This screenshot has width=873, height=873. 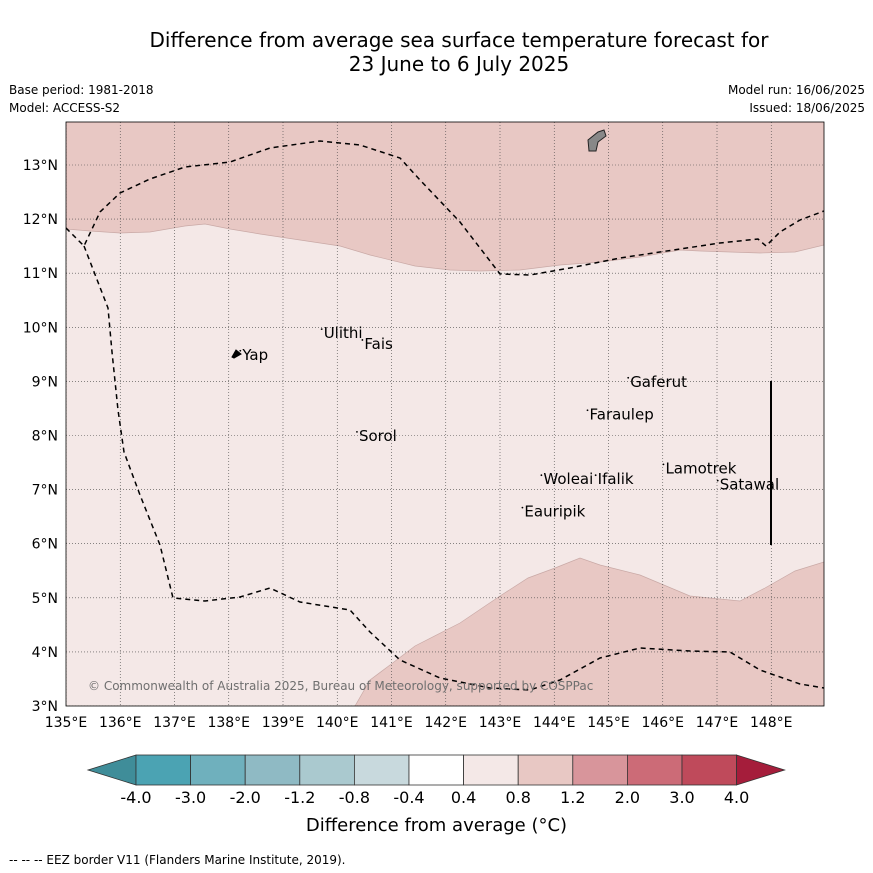 I want to click on place-label: Satawal, so click(x=749, y=485).